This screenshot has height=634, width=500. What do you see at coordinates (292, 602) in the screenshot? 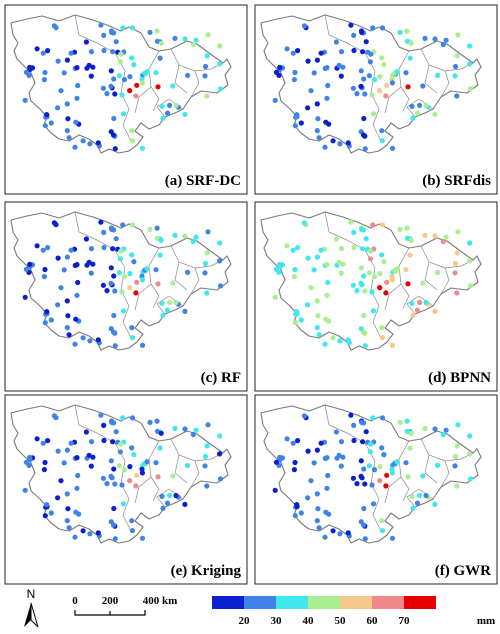
I see `legend-swatch` at bounding box center [292, 602].